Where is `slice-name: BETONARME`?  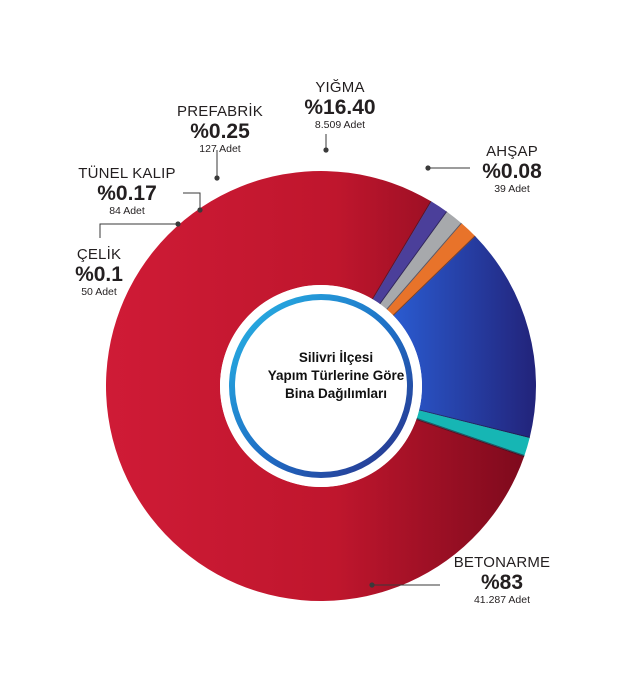
slice-name: BETONARME is located at coordinates (502, 562).